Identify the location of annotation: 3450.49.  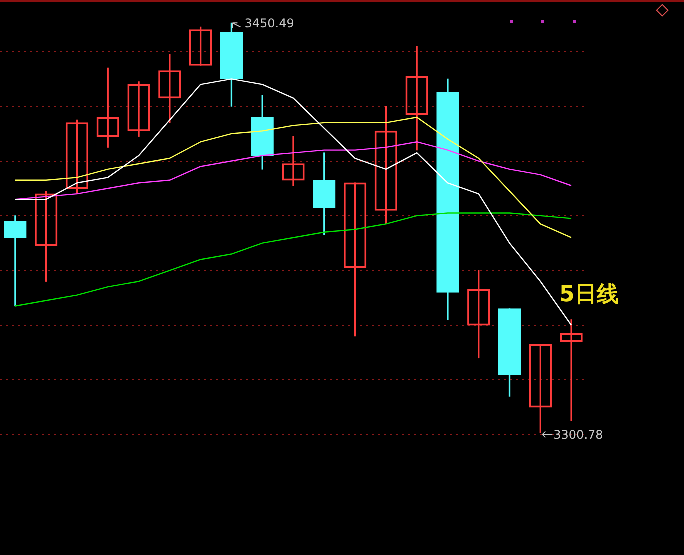
(269, 23).